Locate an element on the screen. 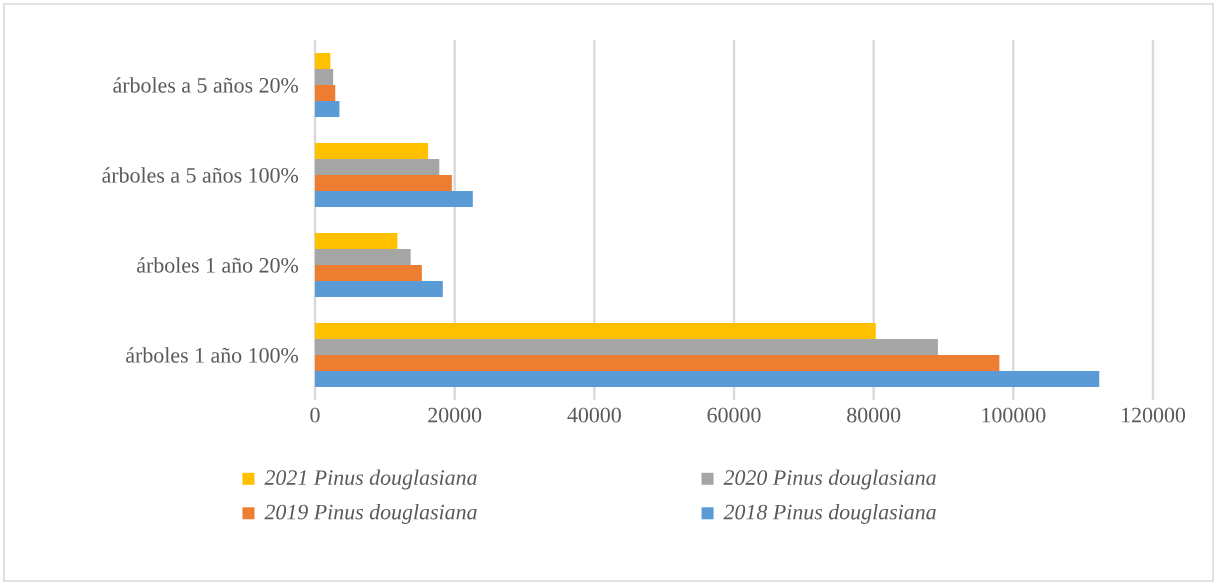 The image size is (1217, 585). x-tick-label: 120000 is located at coordinates (1154, 415).